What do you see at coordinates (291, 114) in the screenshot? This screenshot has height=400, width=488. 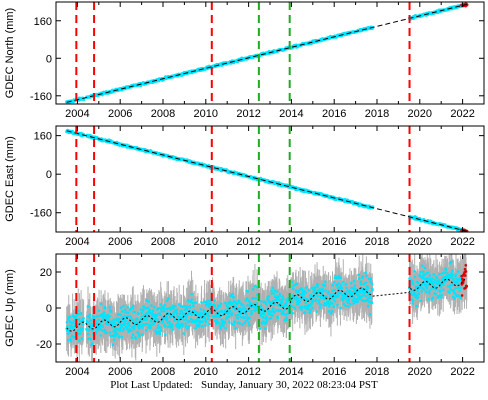 I see `x-tick-label: 2014` at bounding box center [291, 114].